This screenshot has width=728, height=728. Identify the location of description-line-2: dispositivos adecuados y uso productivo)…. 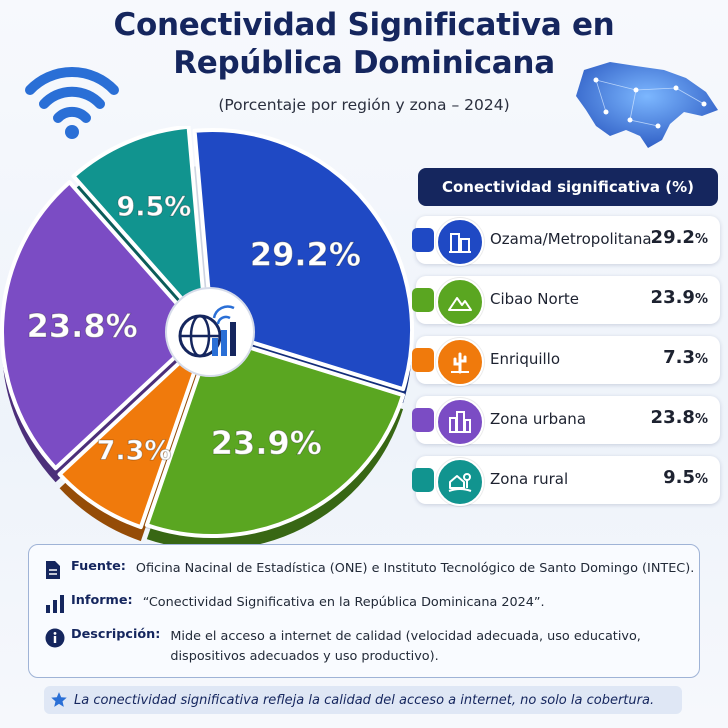
(304, 656).